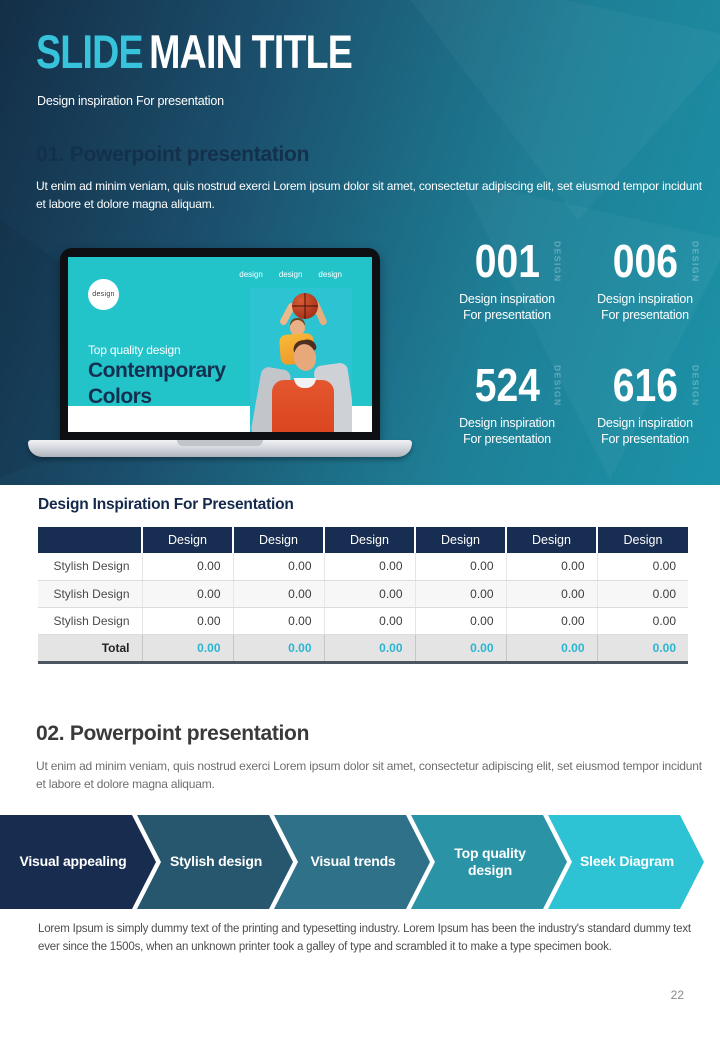 This screenshot has height=1040, width=720. I want to click on screen-headline-line1: Contemporary, so click(157, 370).